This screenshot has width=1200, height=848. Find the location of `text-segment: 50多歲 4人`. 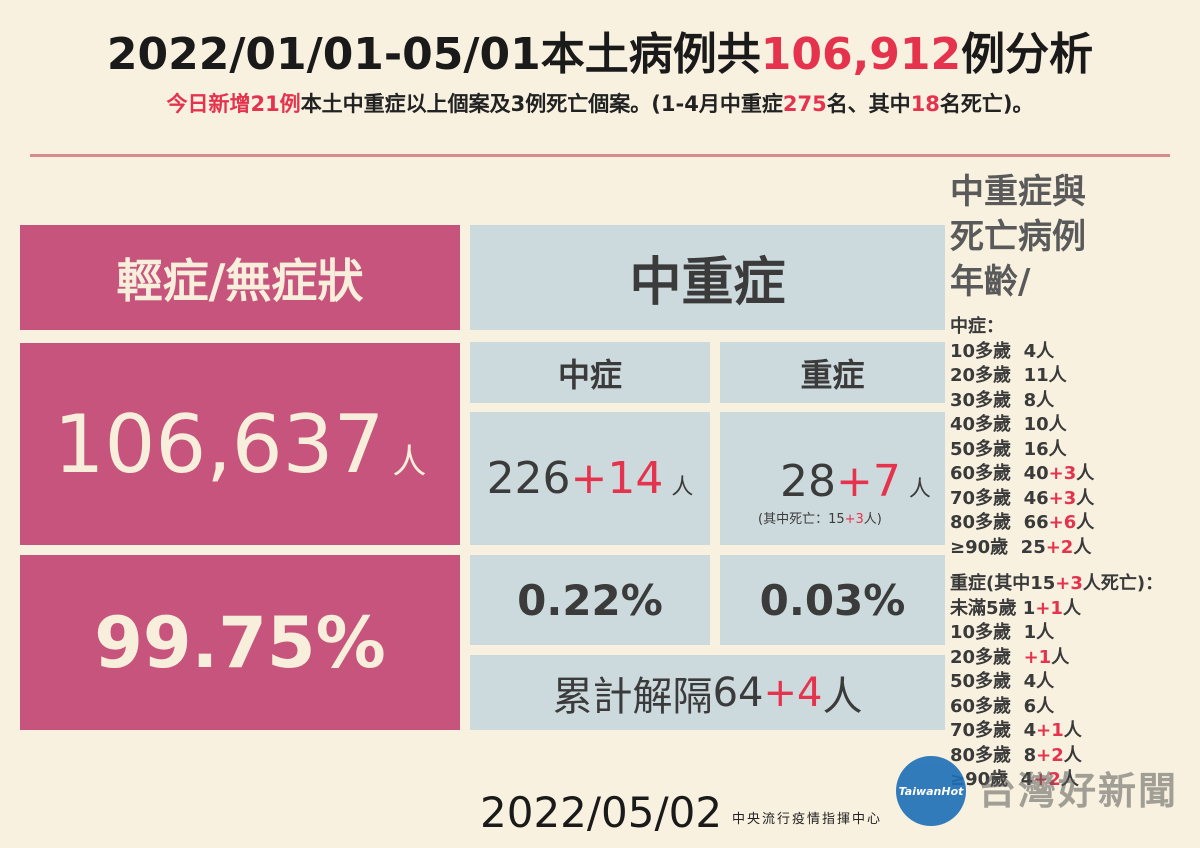

text-segment: 50多歲 4人 is located at coordinates (1002, 681).